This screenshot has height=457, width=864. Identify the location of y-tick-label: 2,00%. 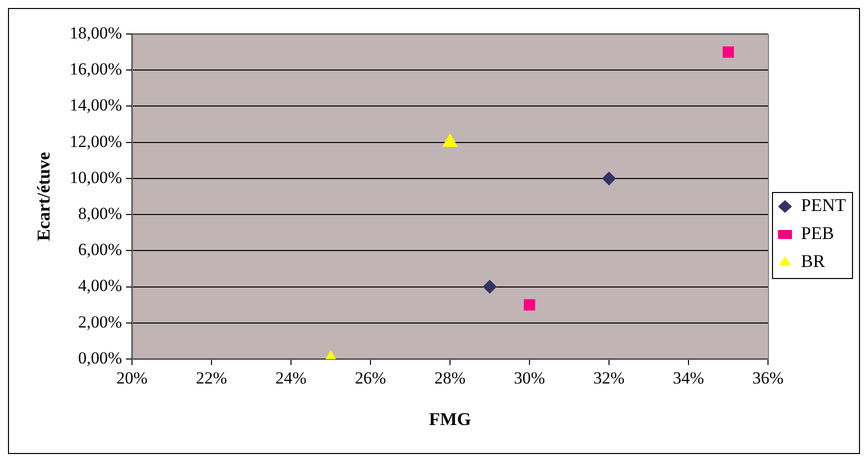
(100, 322).